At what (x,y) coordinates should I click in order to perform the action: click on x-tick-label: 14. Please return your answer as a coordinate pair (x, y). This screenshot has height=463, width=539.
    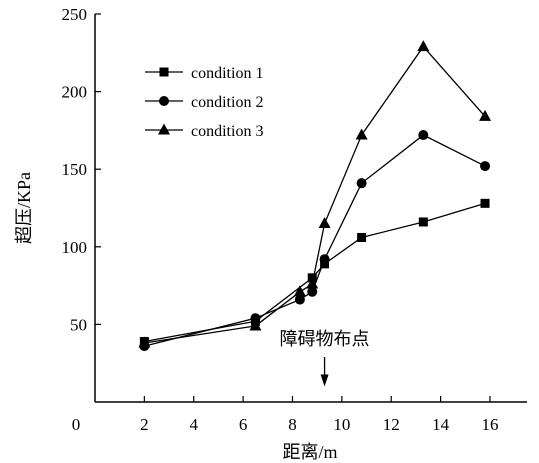
    Looking at the image, I should click on (441, 424).